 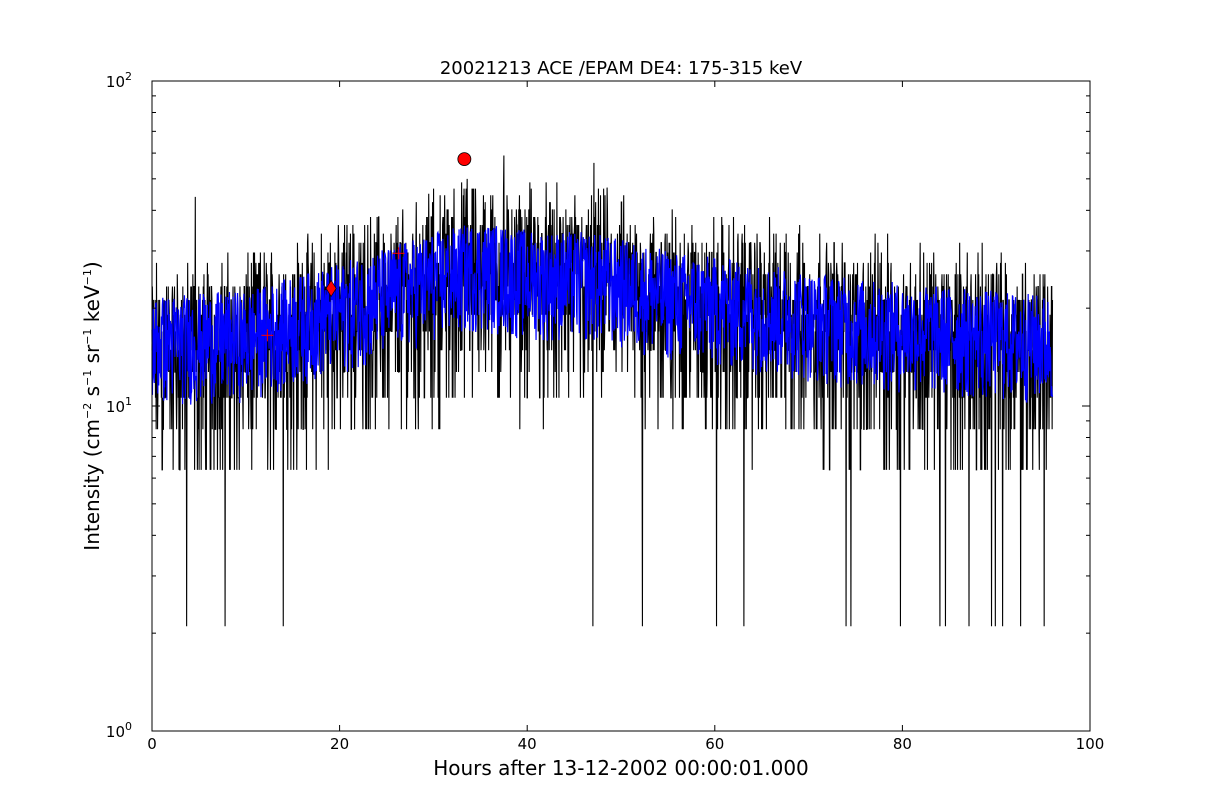 I want to click on x-tick-label: 60, so click(x=714, y=744).